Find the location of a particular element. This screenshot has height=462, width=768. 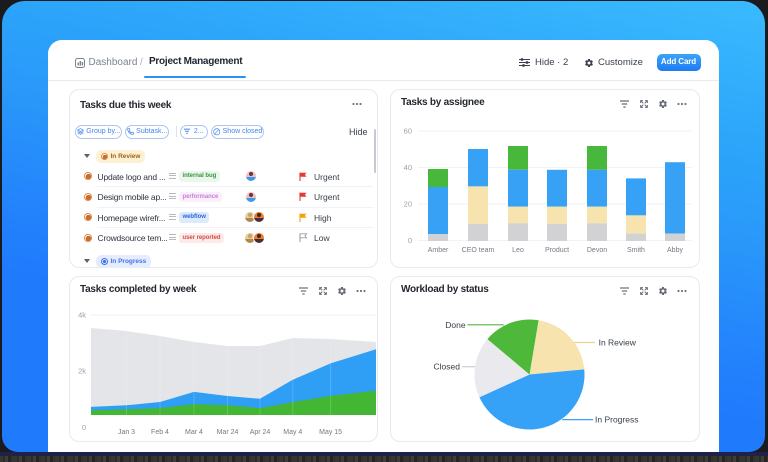

svg-text: Mar 4 is located at coordinates (194, 432).